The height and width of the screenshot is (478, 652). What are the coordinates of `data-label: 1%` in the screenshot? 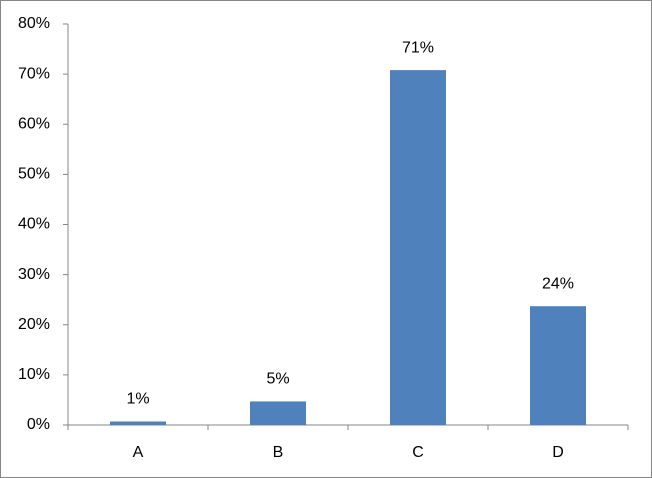 It's located at (137, 399).